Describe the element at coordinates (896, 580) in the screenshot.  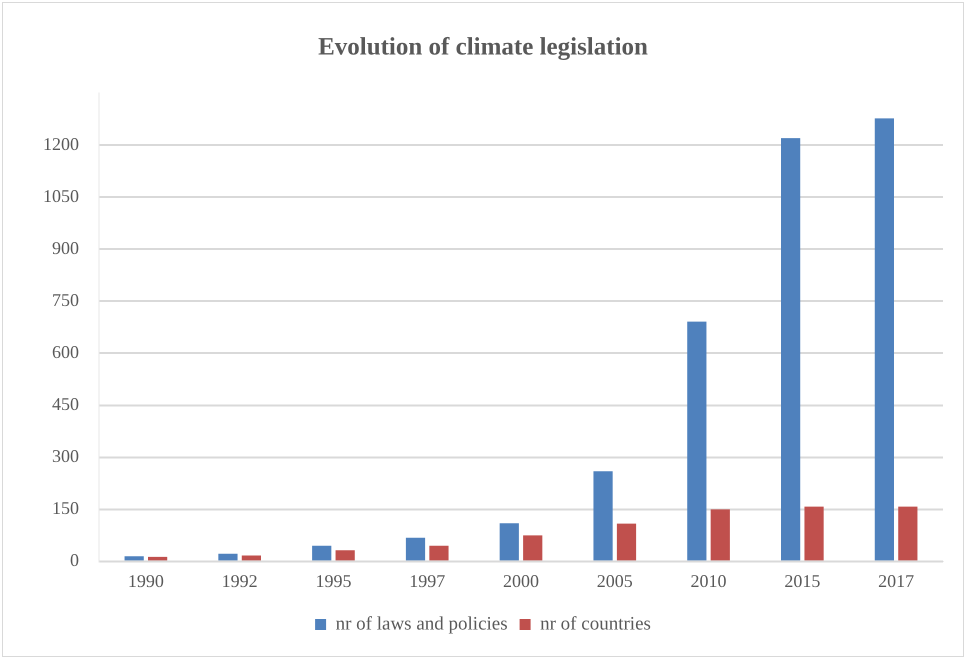
I see `x-tick-label: 2017` at that location.